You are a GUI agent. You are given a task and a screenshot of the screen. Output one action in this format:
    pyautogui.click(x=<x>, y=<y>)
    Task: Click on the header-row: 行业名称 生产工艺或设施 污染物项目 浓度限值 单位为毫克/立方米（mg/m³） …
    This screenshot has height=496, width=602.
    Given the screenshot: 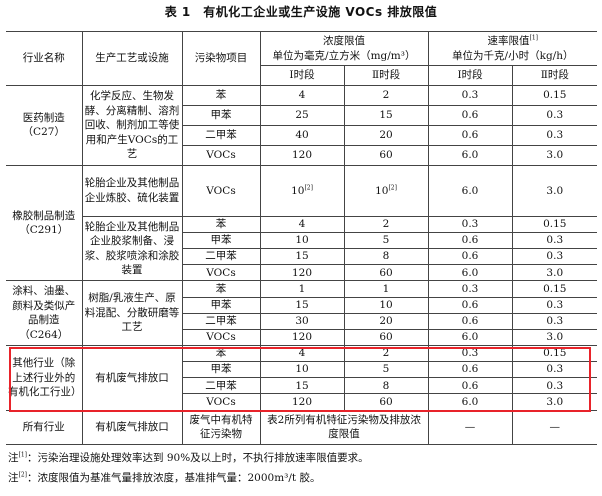 What is the action you would take?
    pyautogui.click(x=302, y=58)
    